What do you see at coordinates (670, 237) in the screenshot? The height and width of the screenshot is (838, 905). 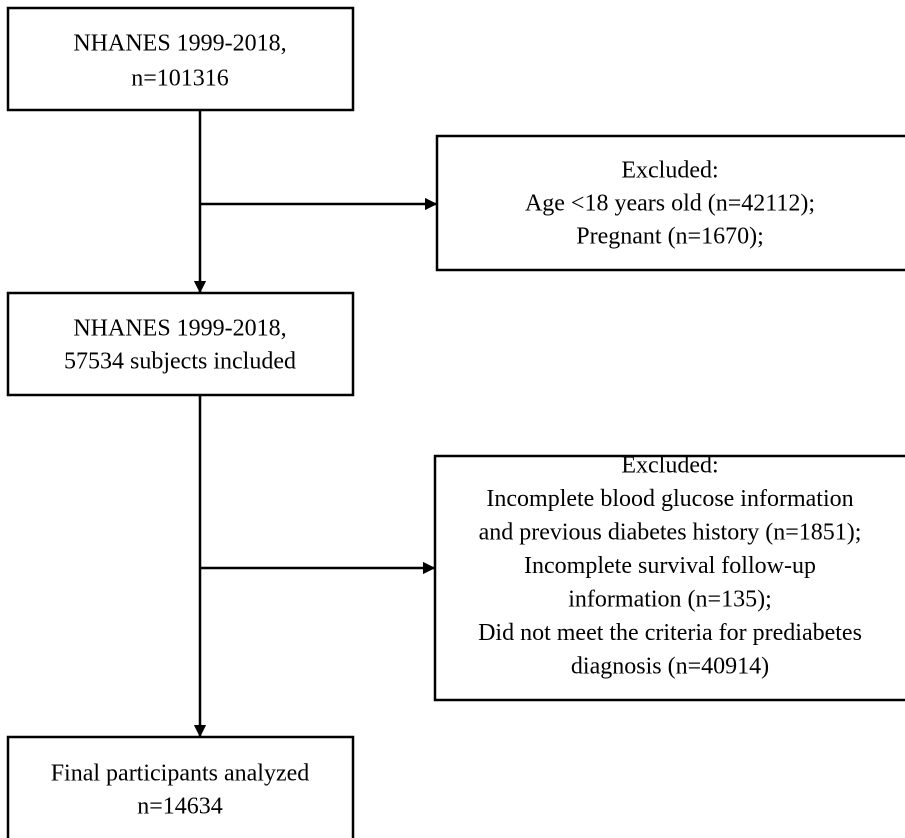 I see `box-text: Pregnant (n=1670);` at bounding box center [670, 237].